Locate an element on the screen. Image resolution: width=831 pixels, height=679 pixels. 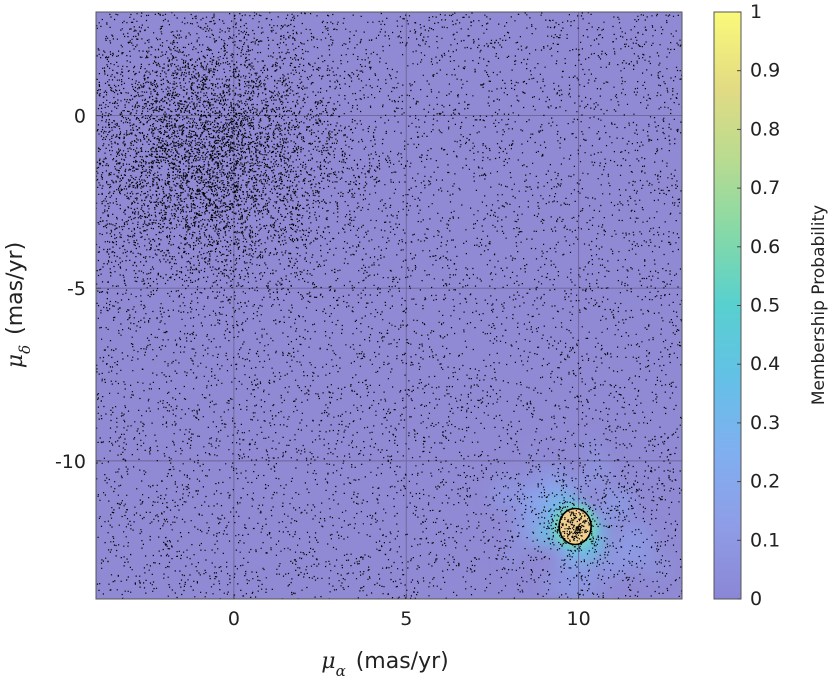
colorbar-tick-label: 0.4 is located at coordinates (765, 364).